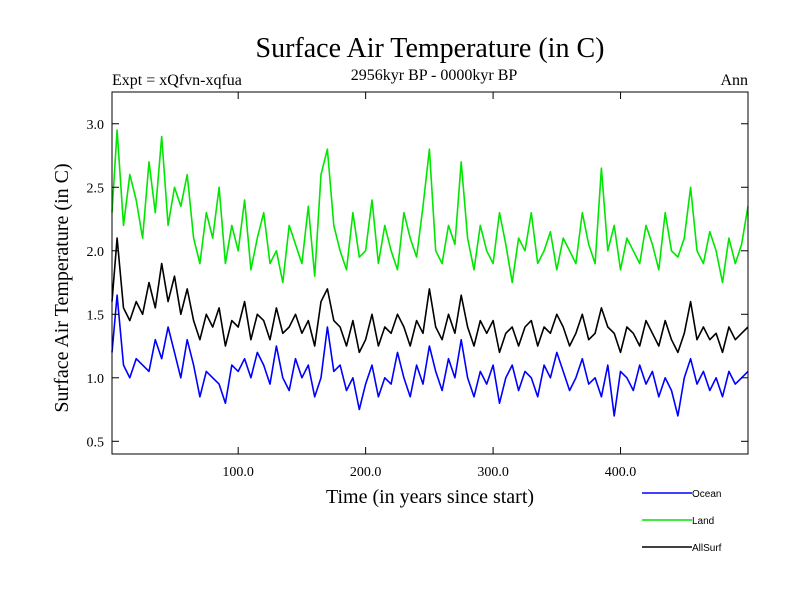  Describe the element at coordinates (96, 125) in the screenshot. I see `y-tick-label: 3.0` at that location.